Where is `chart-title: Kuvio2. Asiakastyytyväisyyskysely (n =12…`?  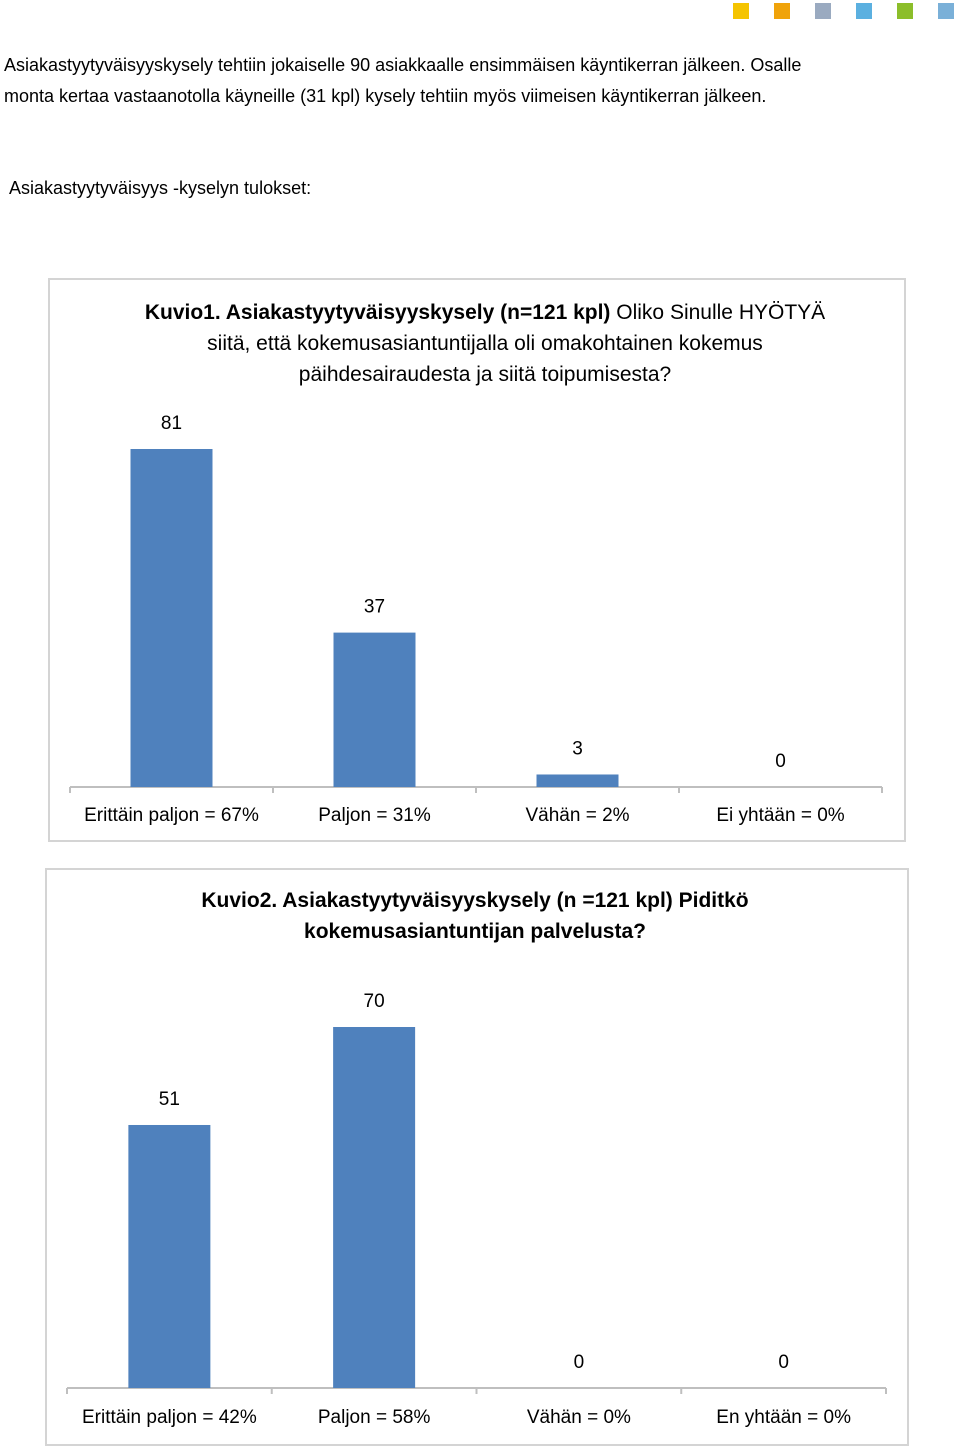
chart-title: Kuvio2. Asiakastyytyväisyyskysely (n =12… is located at coordinates (475, 916).